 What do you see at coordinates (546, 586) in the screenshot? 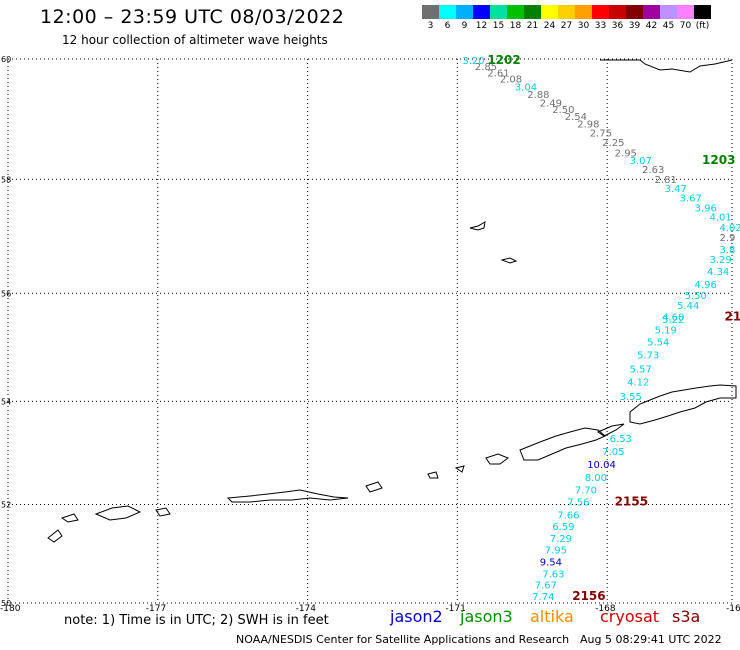
I see `wave-height-point: 7.67` at bounding box center [546, 586].